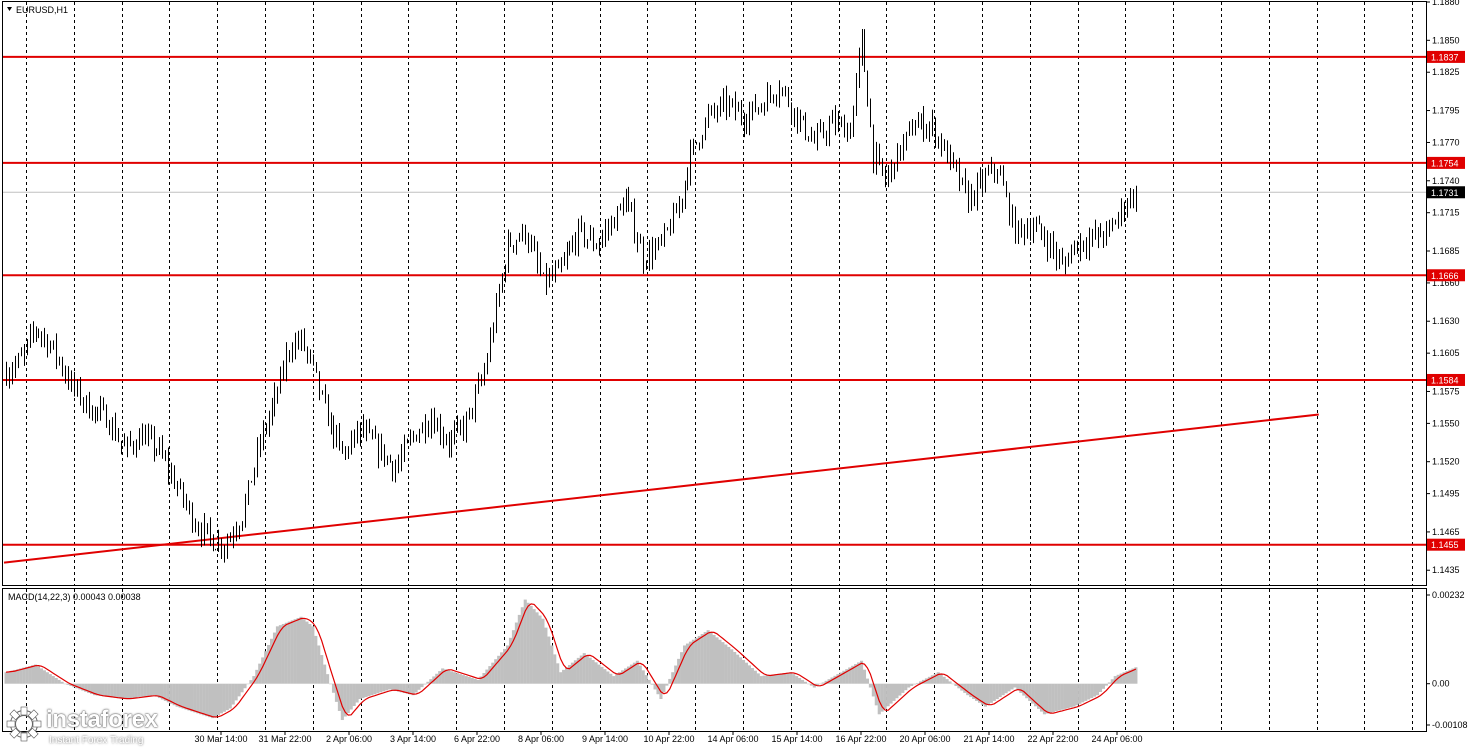  Describe the element at coordinates (9, 9) in the screenshot. I see `triangle-down-icon` at that location.